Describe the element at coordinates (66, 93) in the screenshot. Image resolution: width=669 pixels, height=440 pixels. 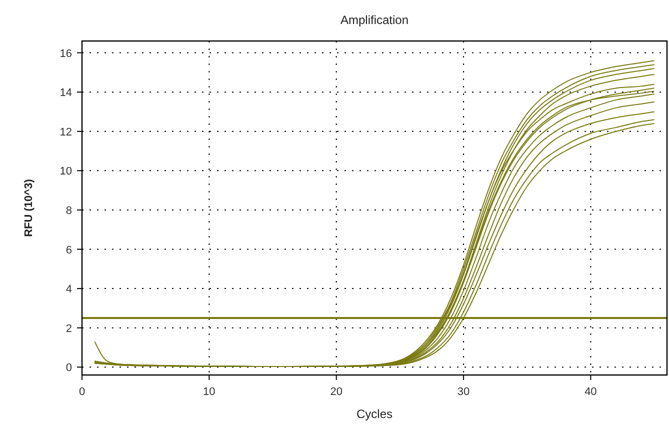
I see `y-tick-label: 14` at that location.